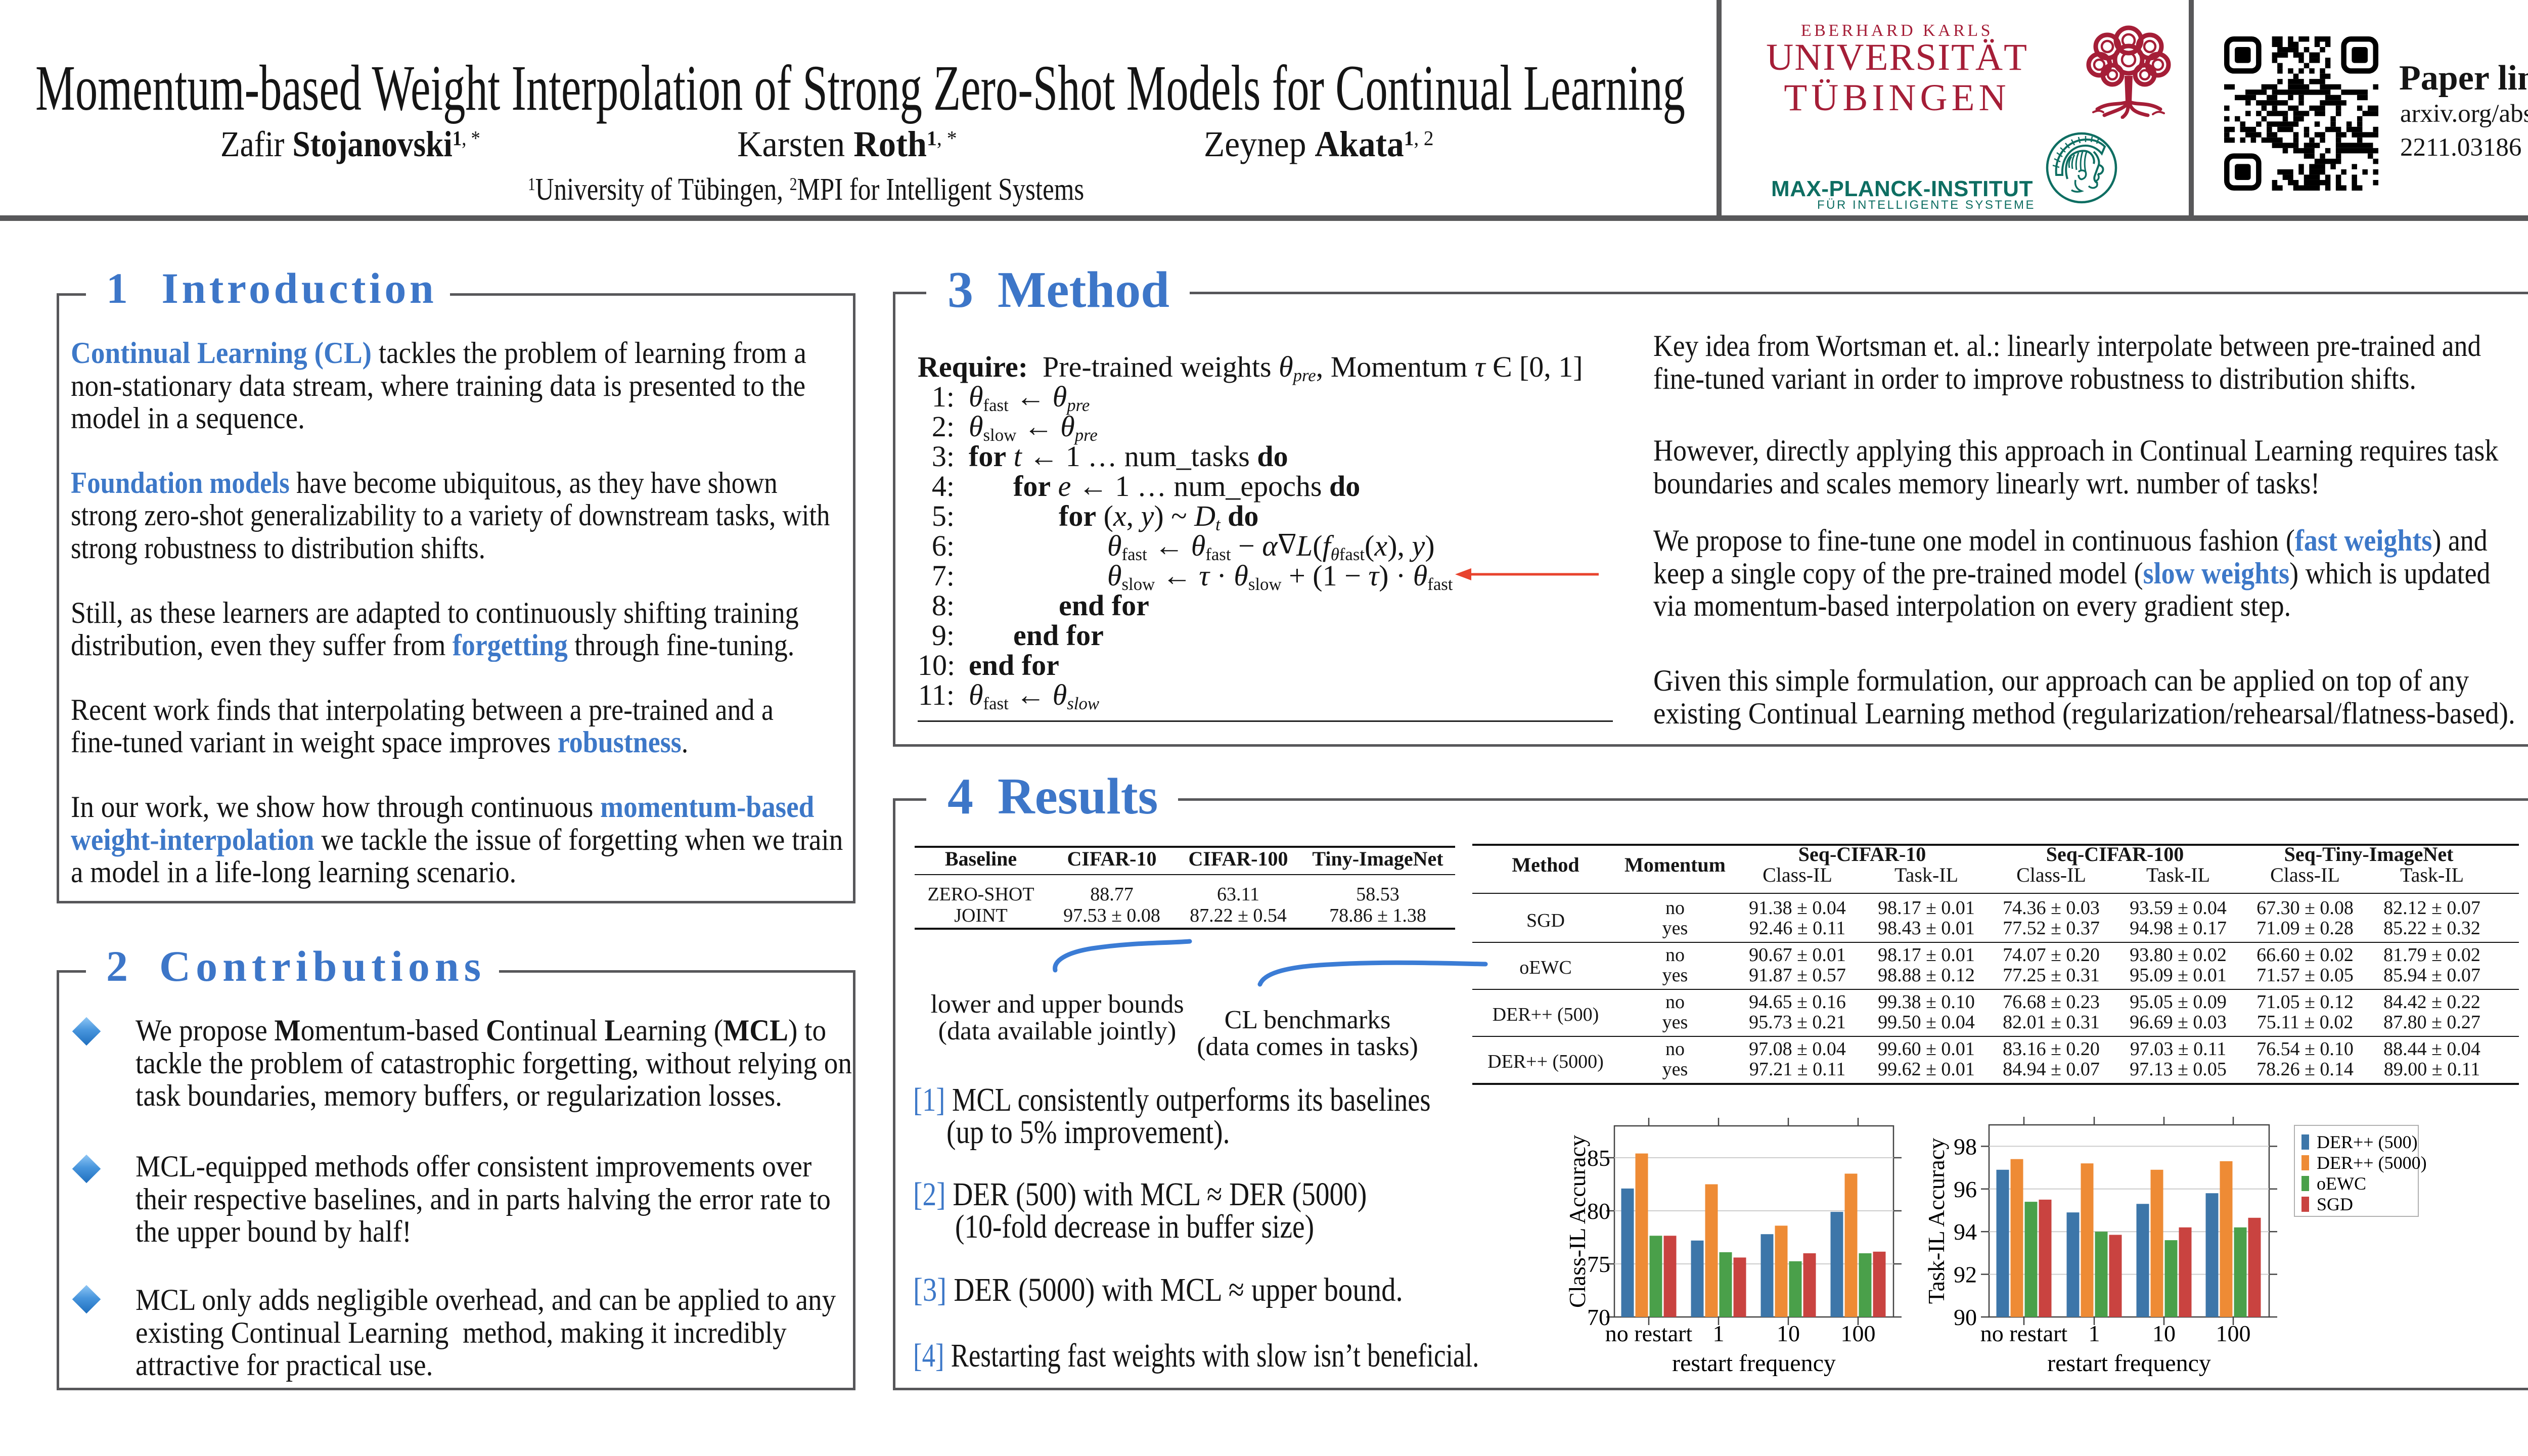 The image size is (2528, 1456). Describe the element at coordinates (1577, 1221) in the screenshot. I see `svg-text: Class-IL Accuracy` at that location.